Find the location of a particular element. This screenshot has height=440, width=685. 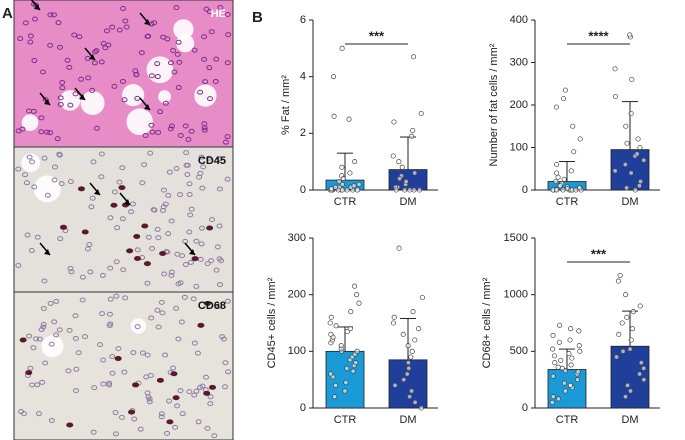

y-tick-label: 1500 is located at coordinates (516, 238).